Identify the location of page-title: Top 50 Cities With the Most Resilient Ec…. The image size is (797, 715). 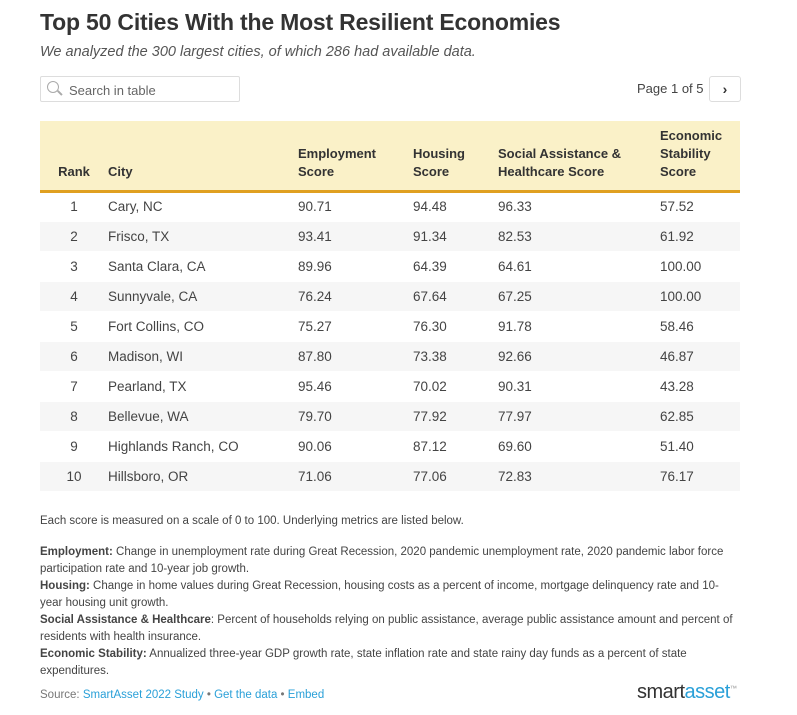
(300, 22).